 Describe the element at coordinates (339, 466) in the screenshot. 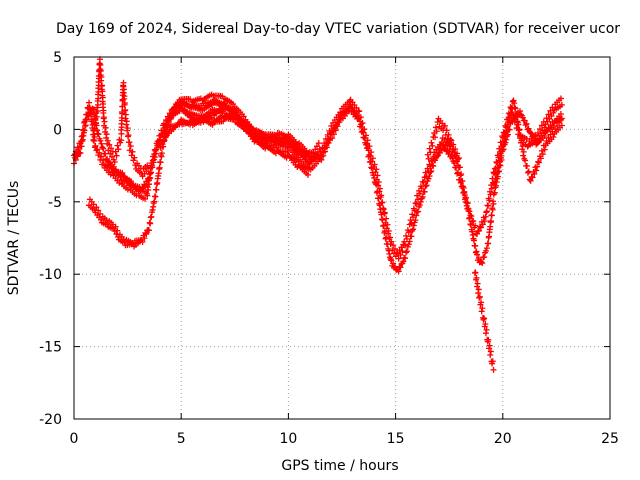

I see `x-axis-label: GPS time / hours` at that location.